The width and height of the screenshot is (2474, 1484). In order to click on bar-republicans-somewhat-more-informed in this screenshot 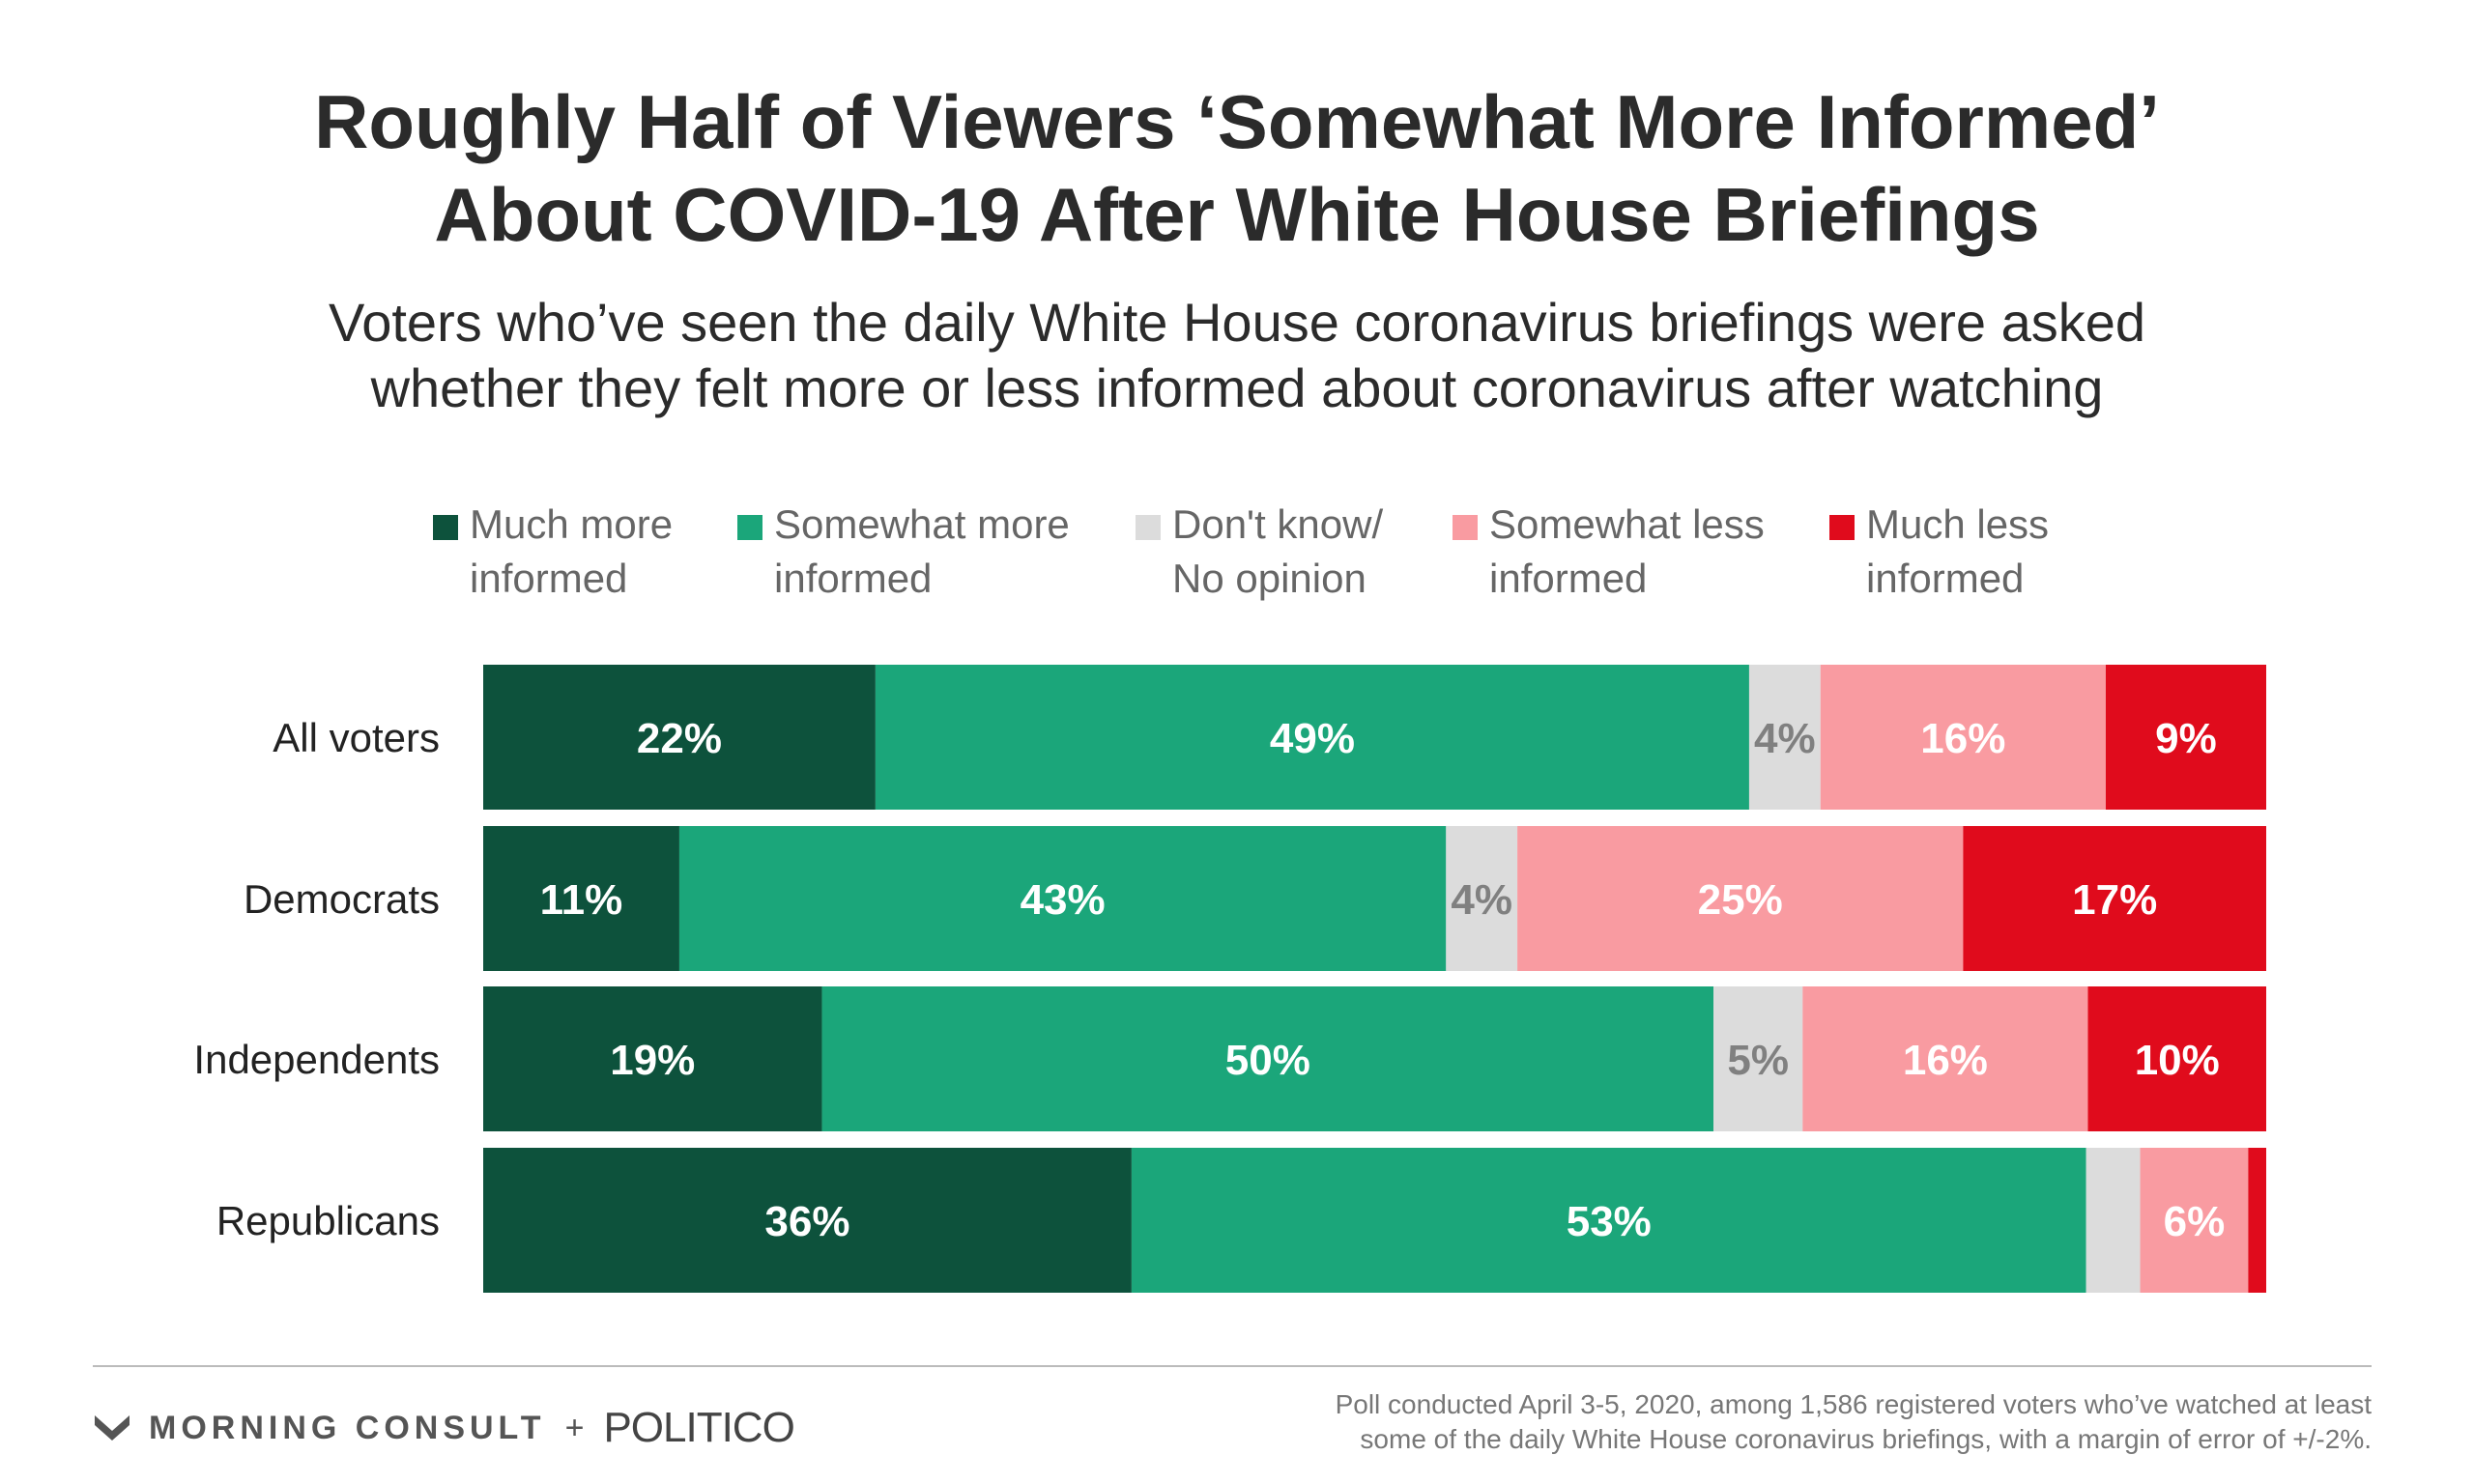, I will do `click(1609, 1220)`.